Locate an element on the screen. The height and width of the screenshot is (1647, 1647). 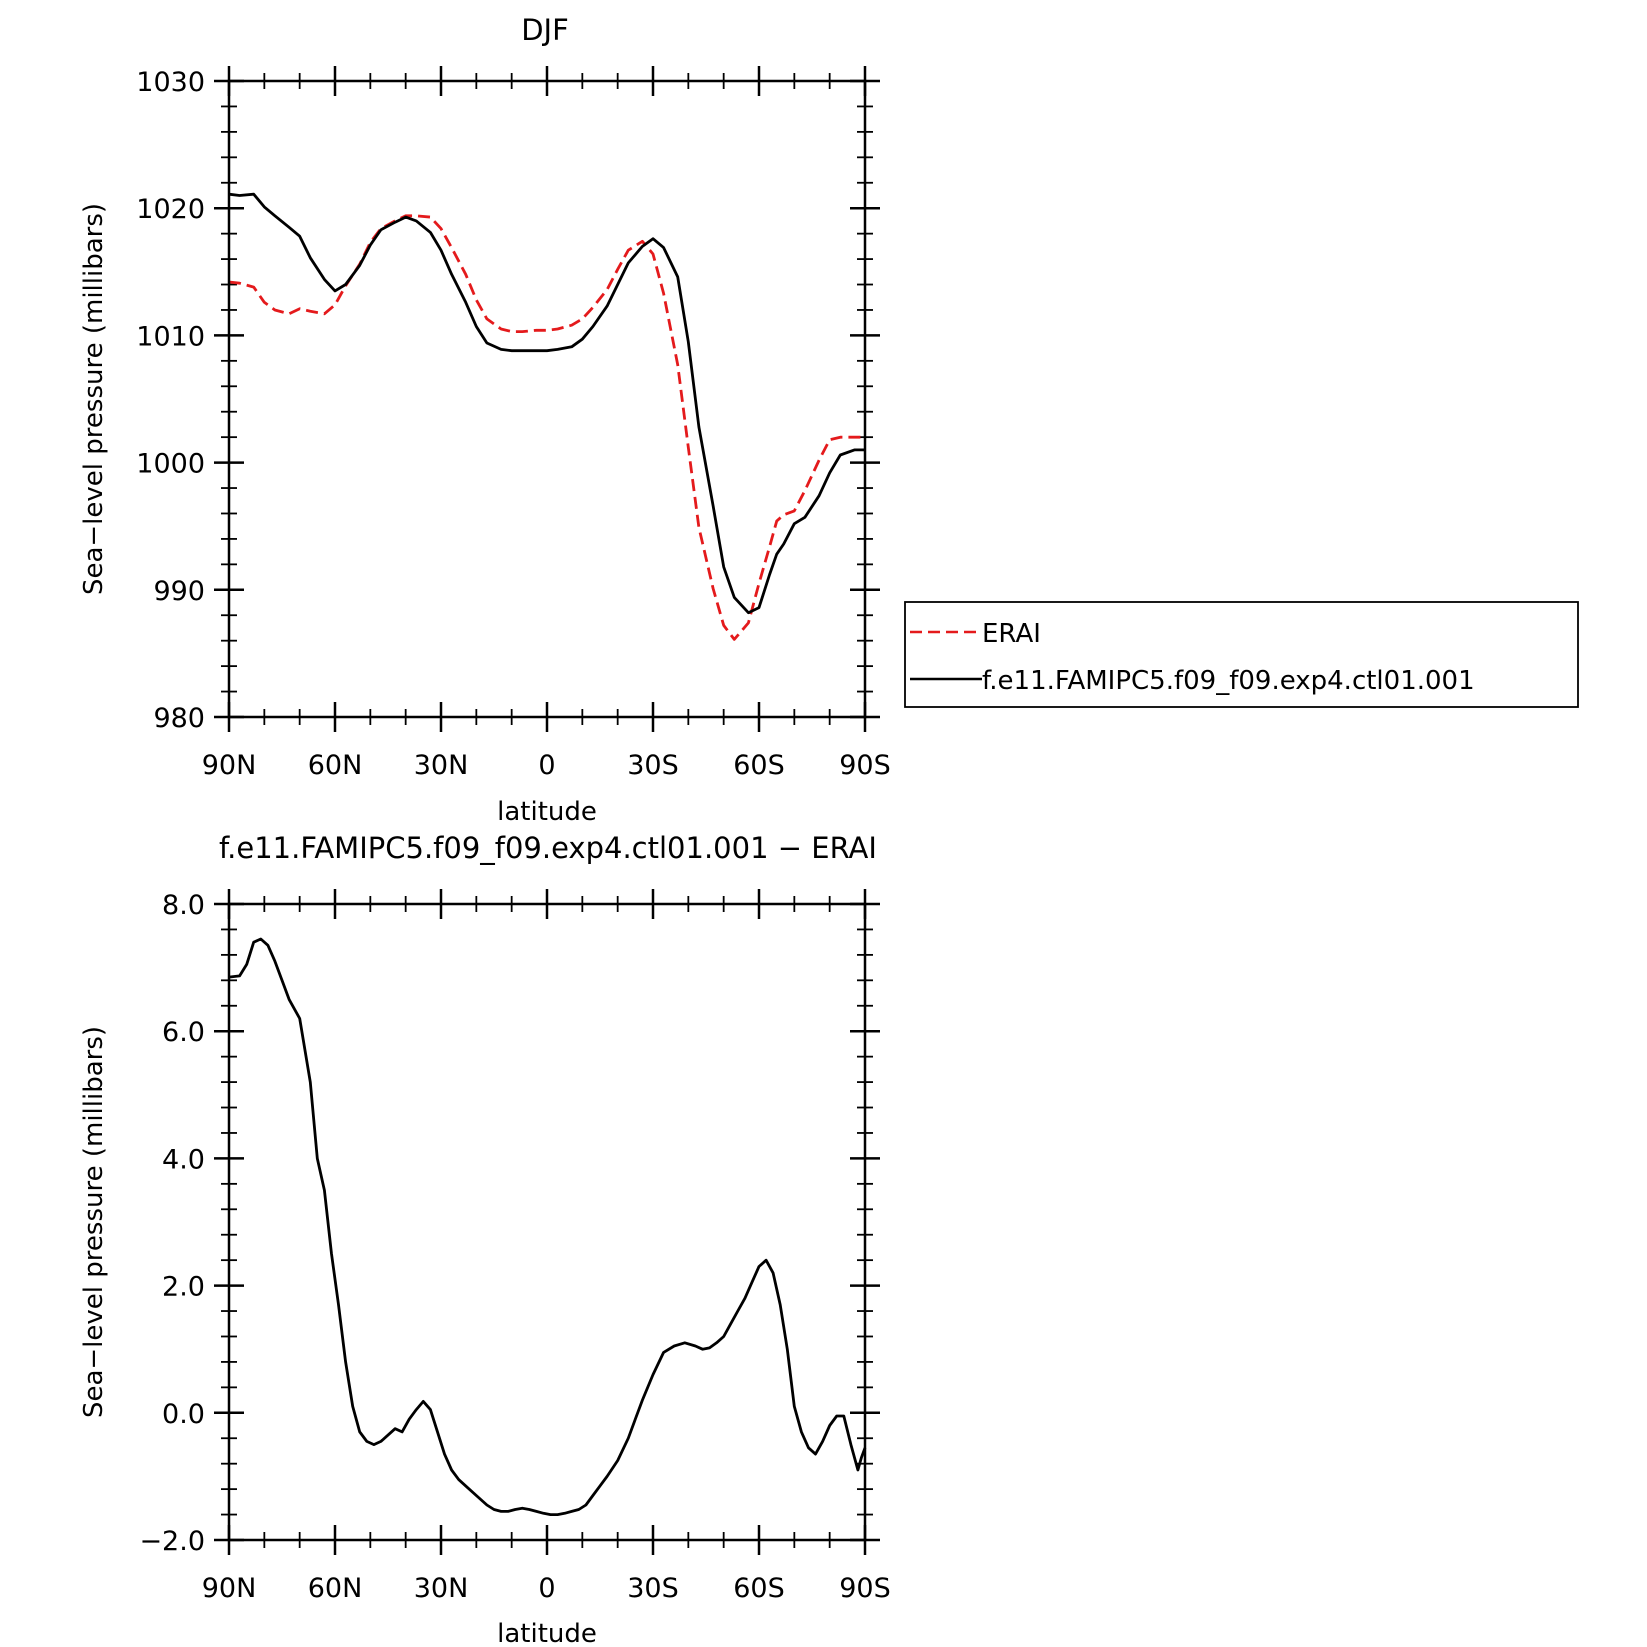
series-line-erai is located at coordinates (546, 427).